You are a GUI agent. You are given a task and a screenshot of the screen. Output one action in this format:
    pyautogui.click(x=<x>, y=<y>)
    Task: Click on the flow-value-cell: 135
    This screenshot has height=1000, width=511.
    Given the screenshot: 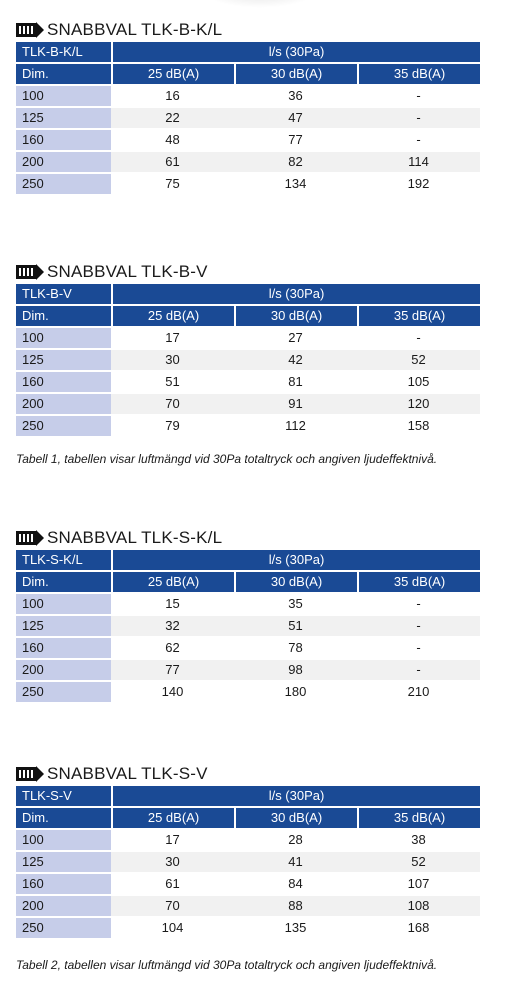 What is the action you would take?
    pyautogui.click(x=295, y=929)
    